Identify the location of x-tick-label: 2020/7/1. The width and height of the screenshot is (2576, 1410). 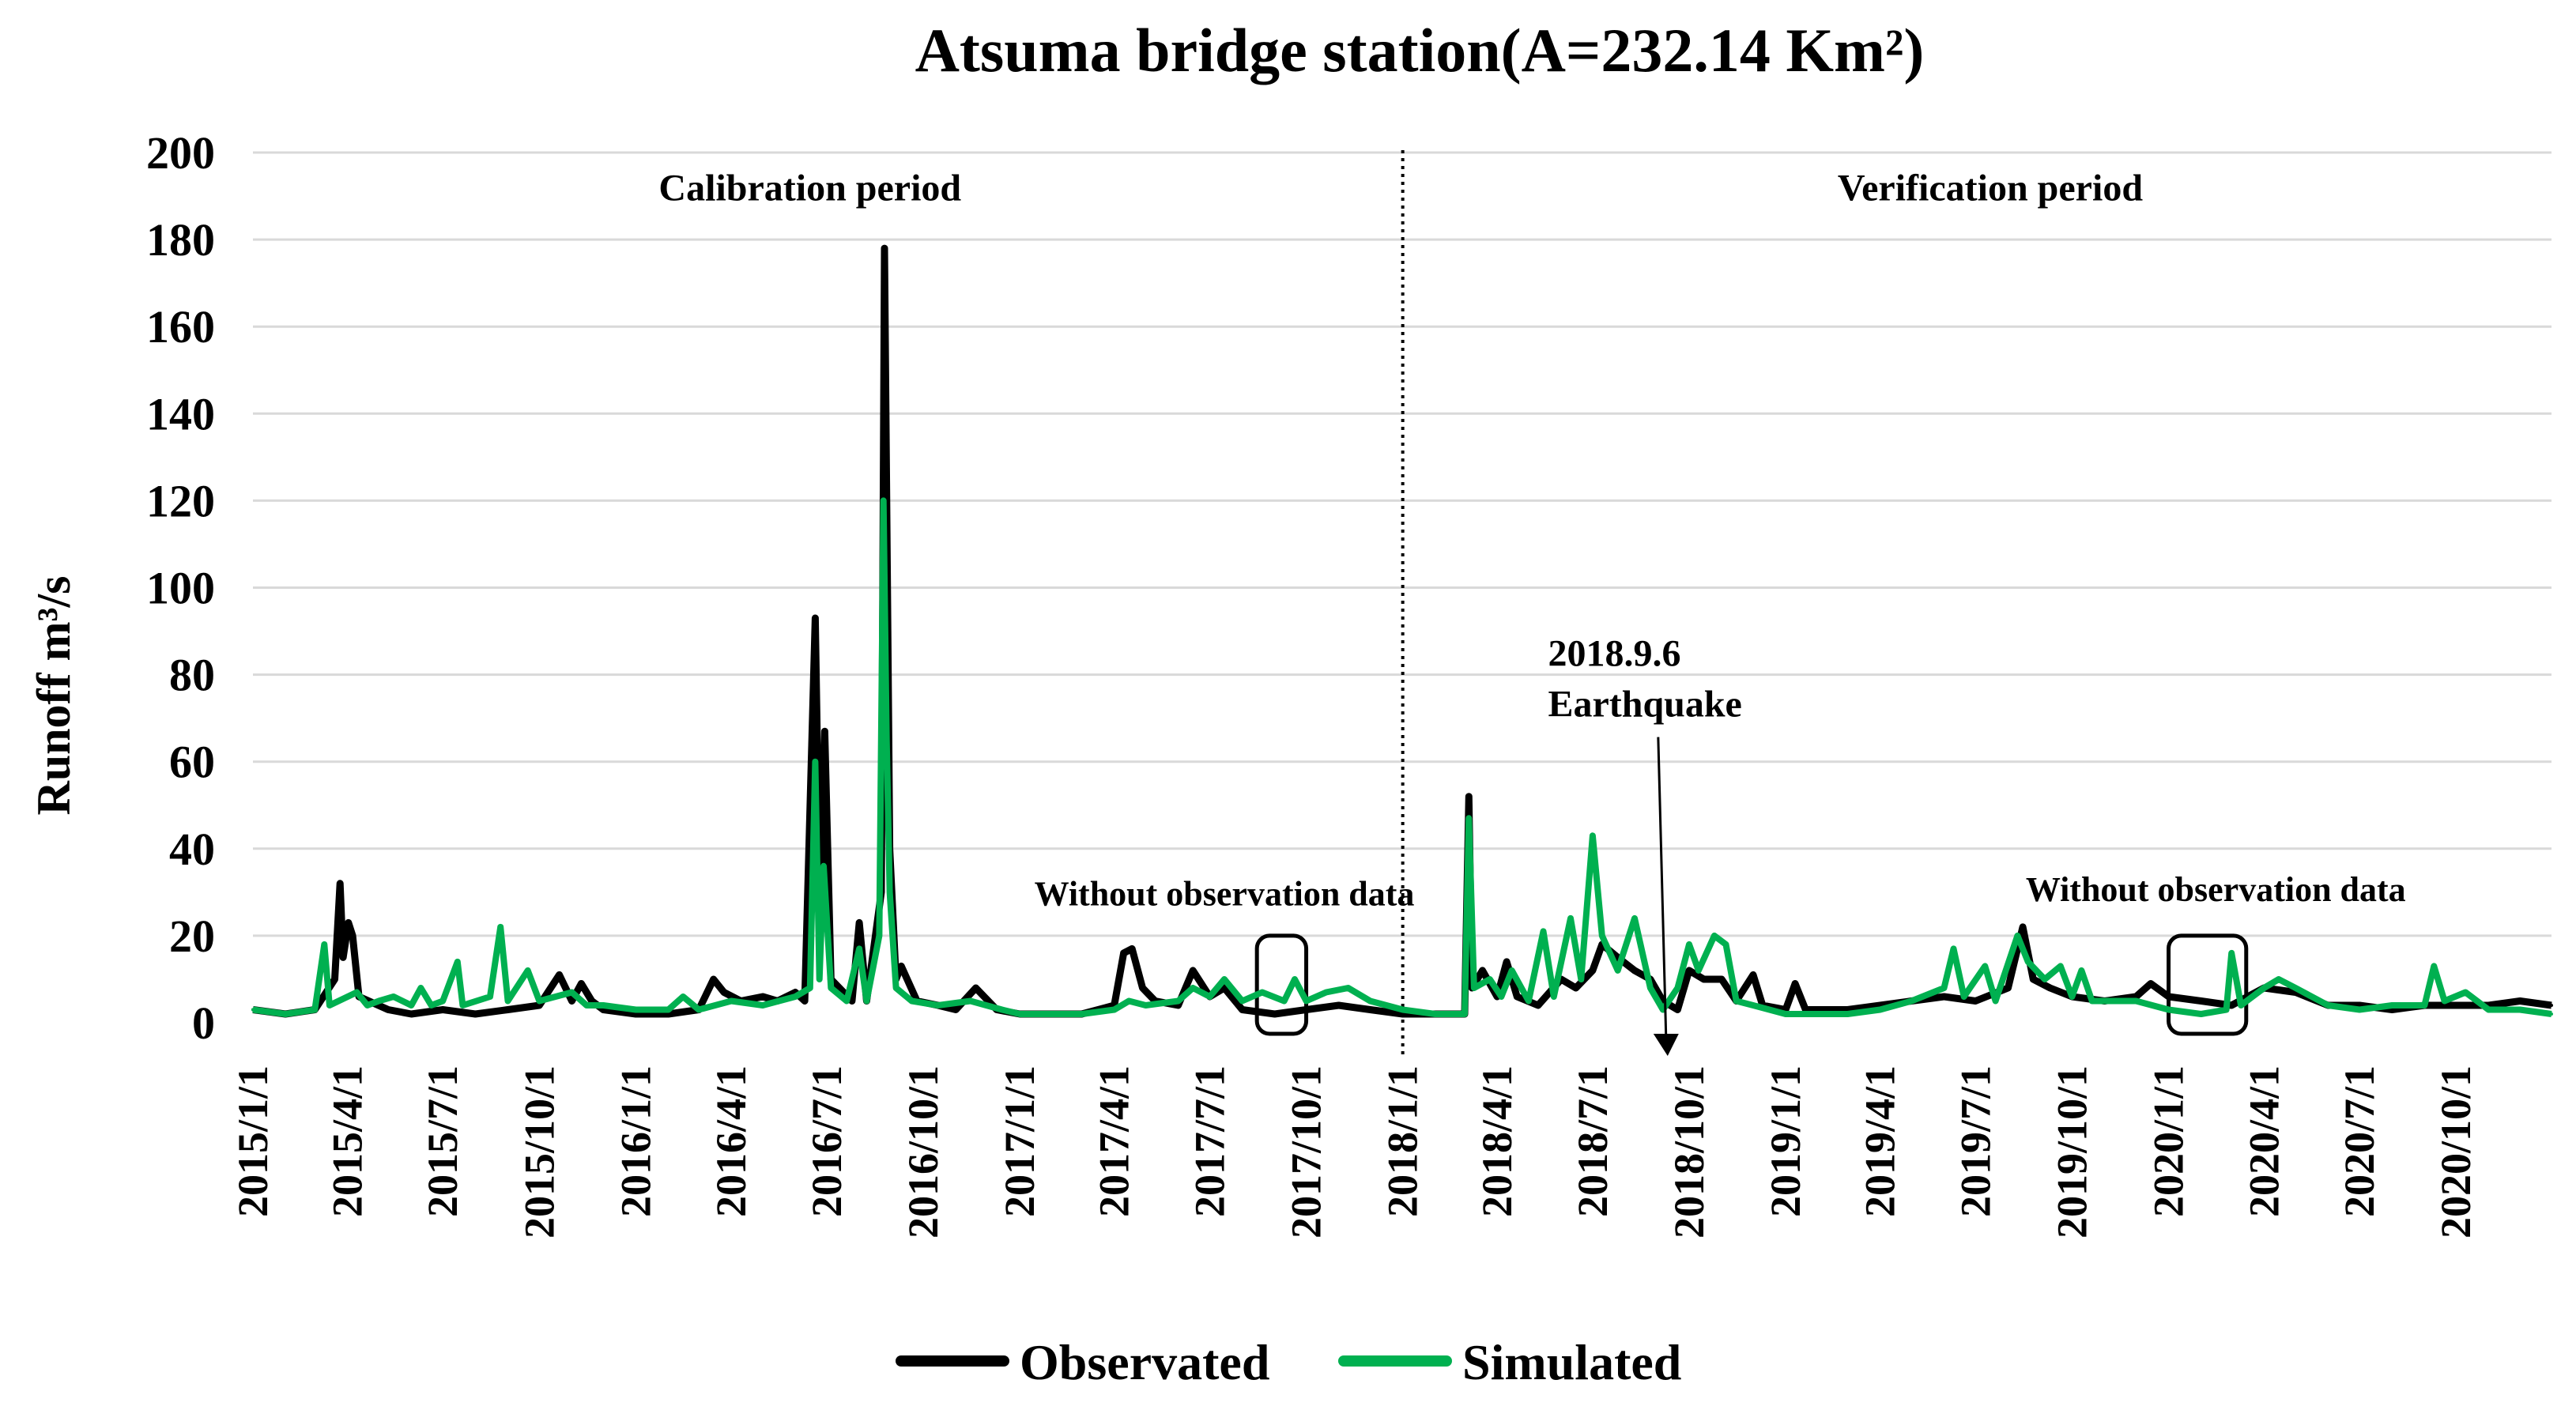
(2359, 1141).